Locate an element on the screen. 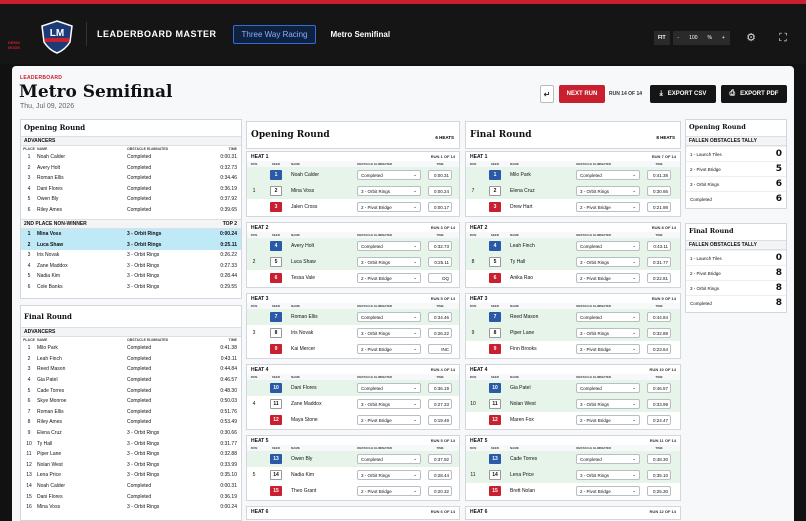  time-input: 0:34.46 is located at coordinates (440, 317).